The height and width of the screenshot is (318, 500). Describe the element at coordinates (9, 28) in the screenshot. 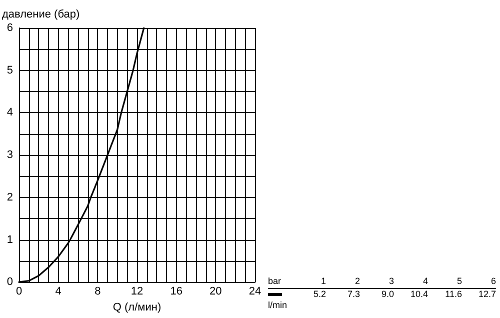

I see `y-tick-label: 6` at that location.